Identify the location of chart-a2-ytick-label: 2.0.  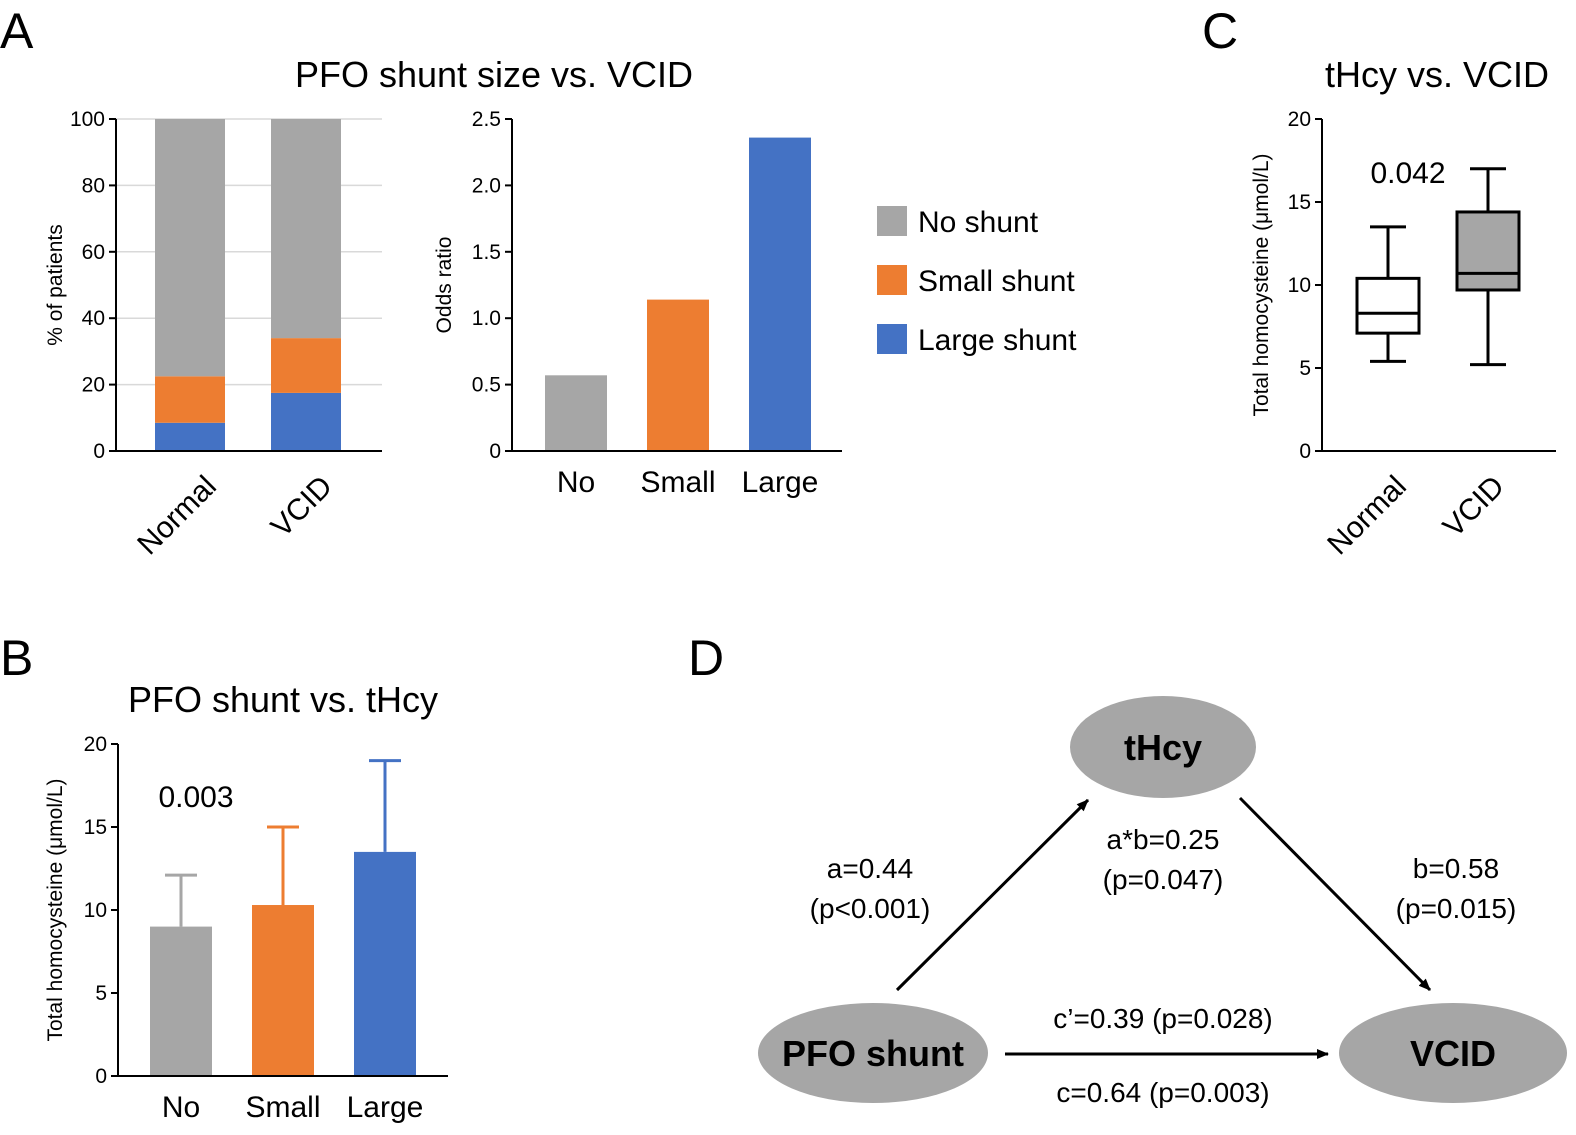
(486, 185).